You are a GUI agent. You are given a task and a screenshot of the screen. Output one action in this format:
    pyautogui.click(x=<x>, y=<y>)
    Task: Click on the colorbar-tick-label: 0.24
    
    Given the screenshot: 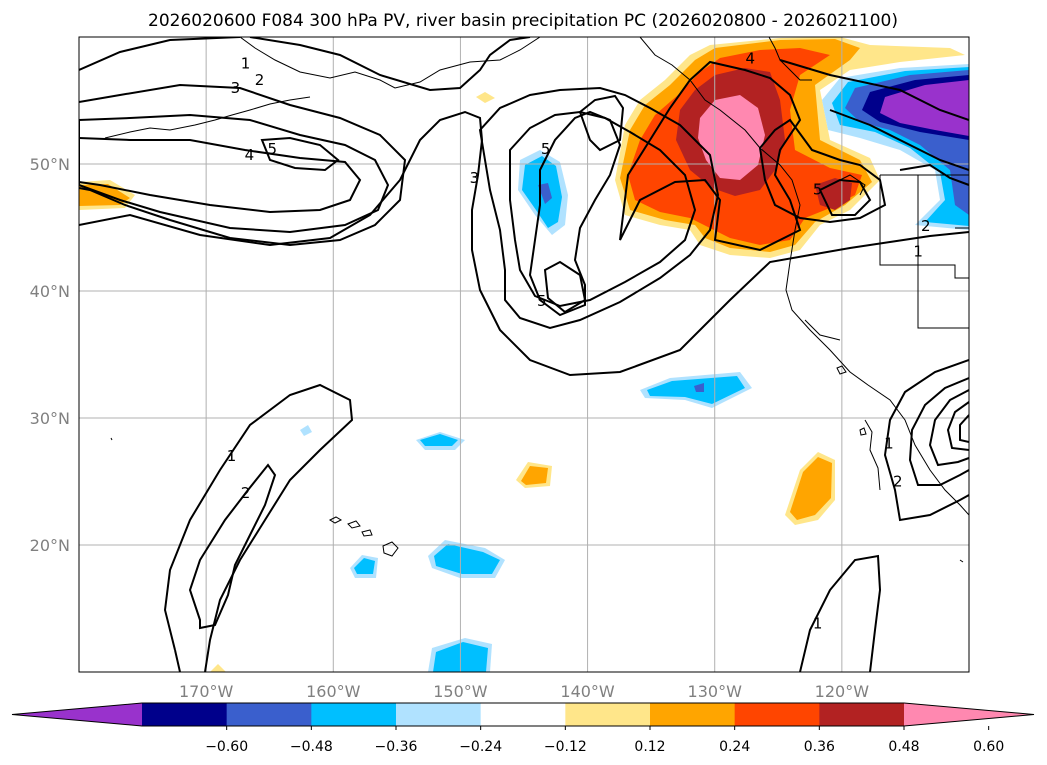 What is the action you would take?
    pyautogui.click(x=734, y=747)
    